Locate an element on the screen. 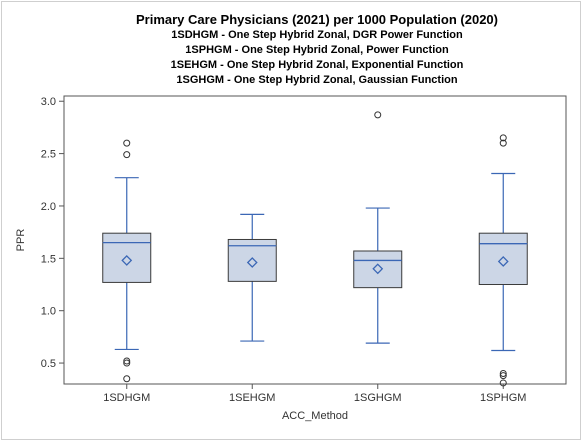  x-tick-label-3: 1SPHGM is located at coordinates (503, 398).